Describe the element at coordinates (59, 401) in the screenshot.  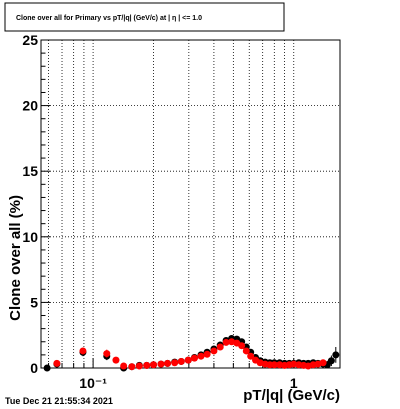
I see `date-stamp: Tue Dec 21 21:55:34 2021` at that location.